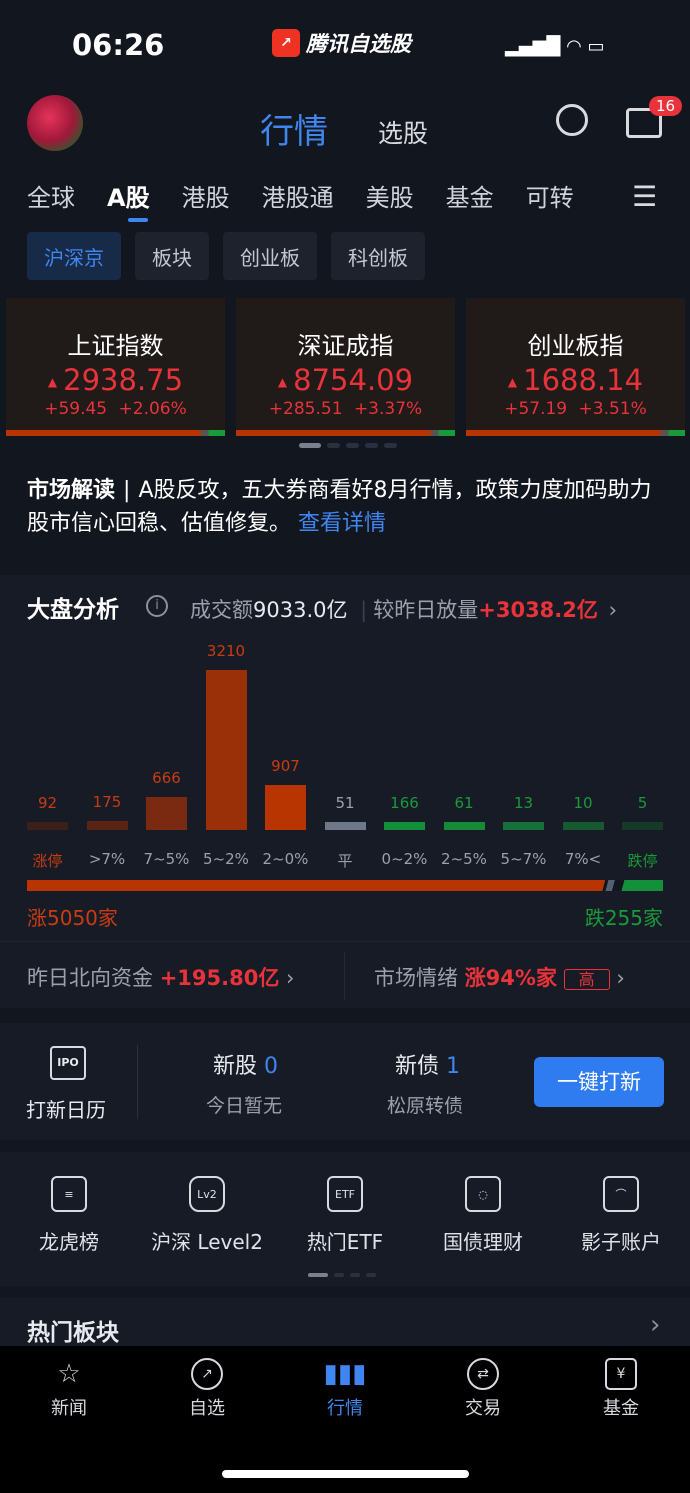 The height and width of the screenshot is (1493, 690). I want to click on tool-hot-etf: ETF 热门ETF, so click(345, 1215).